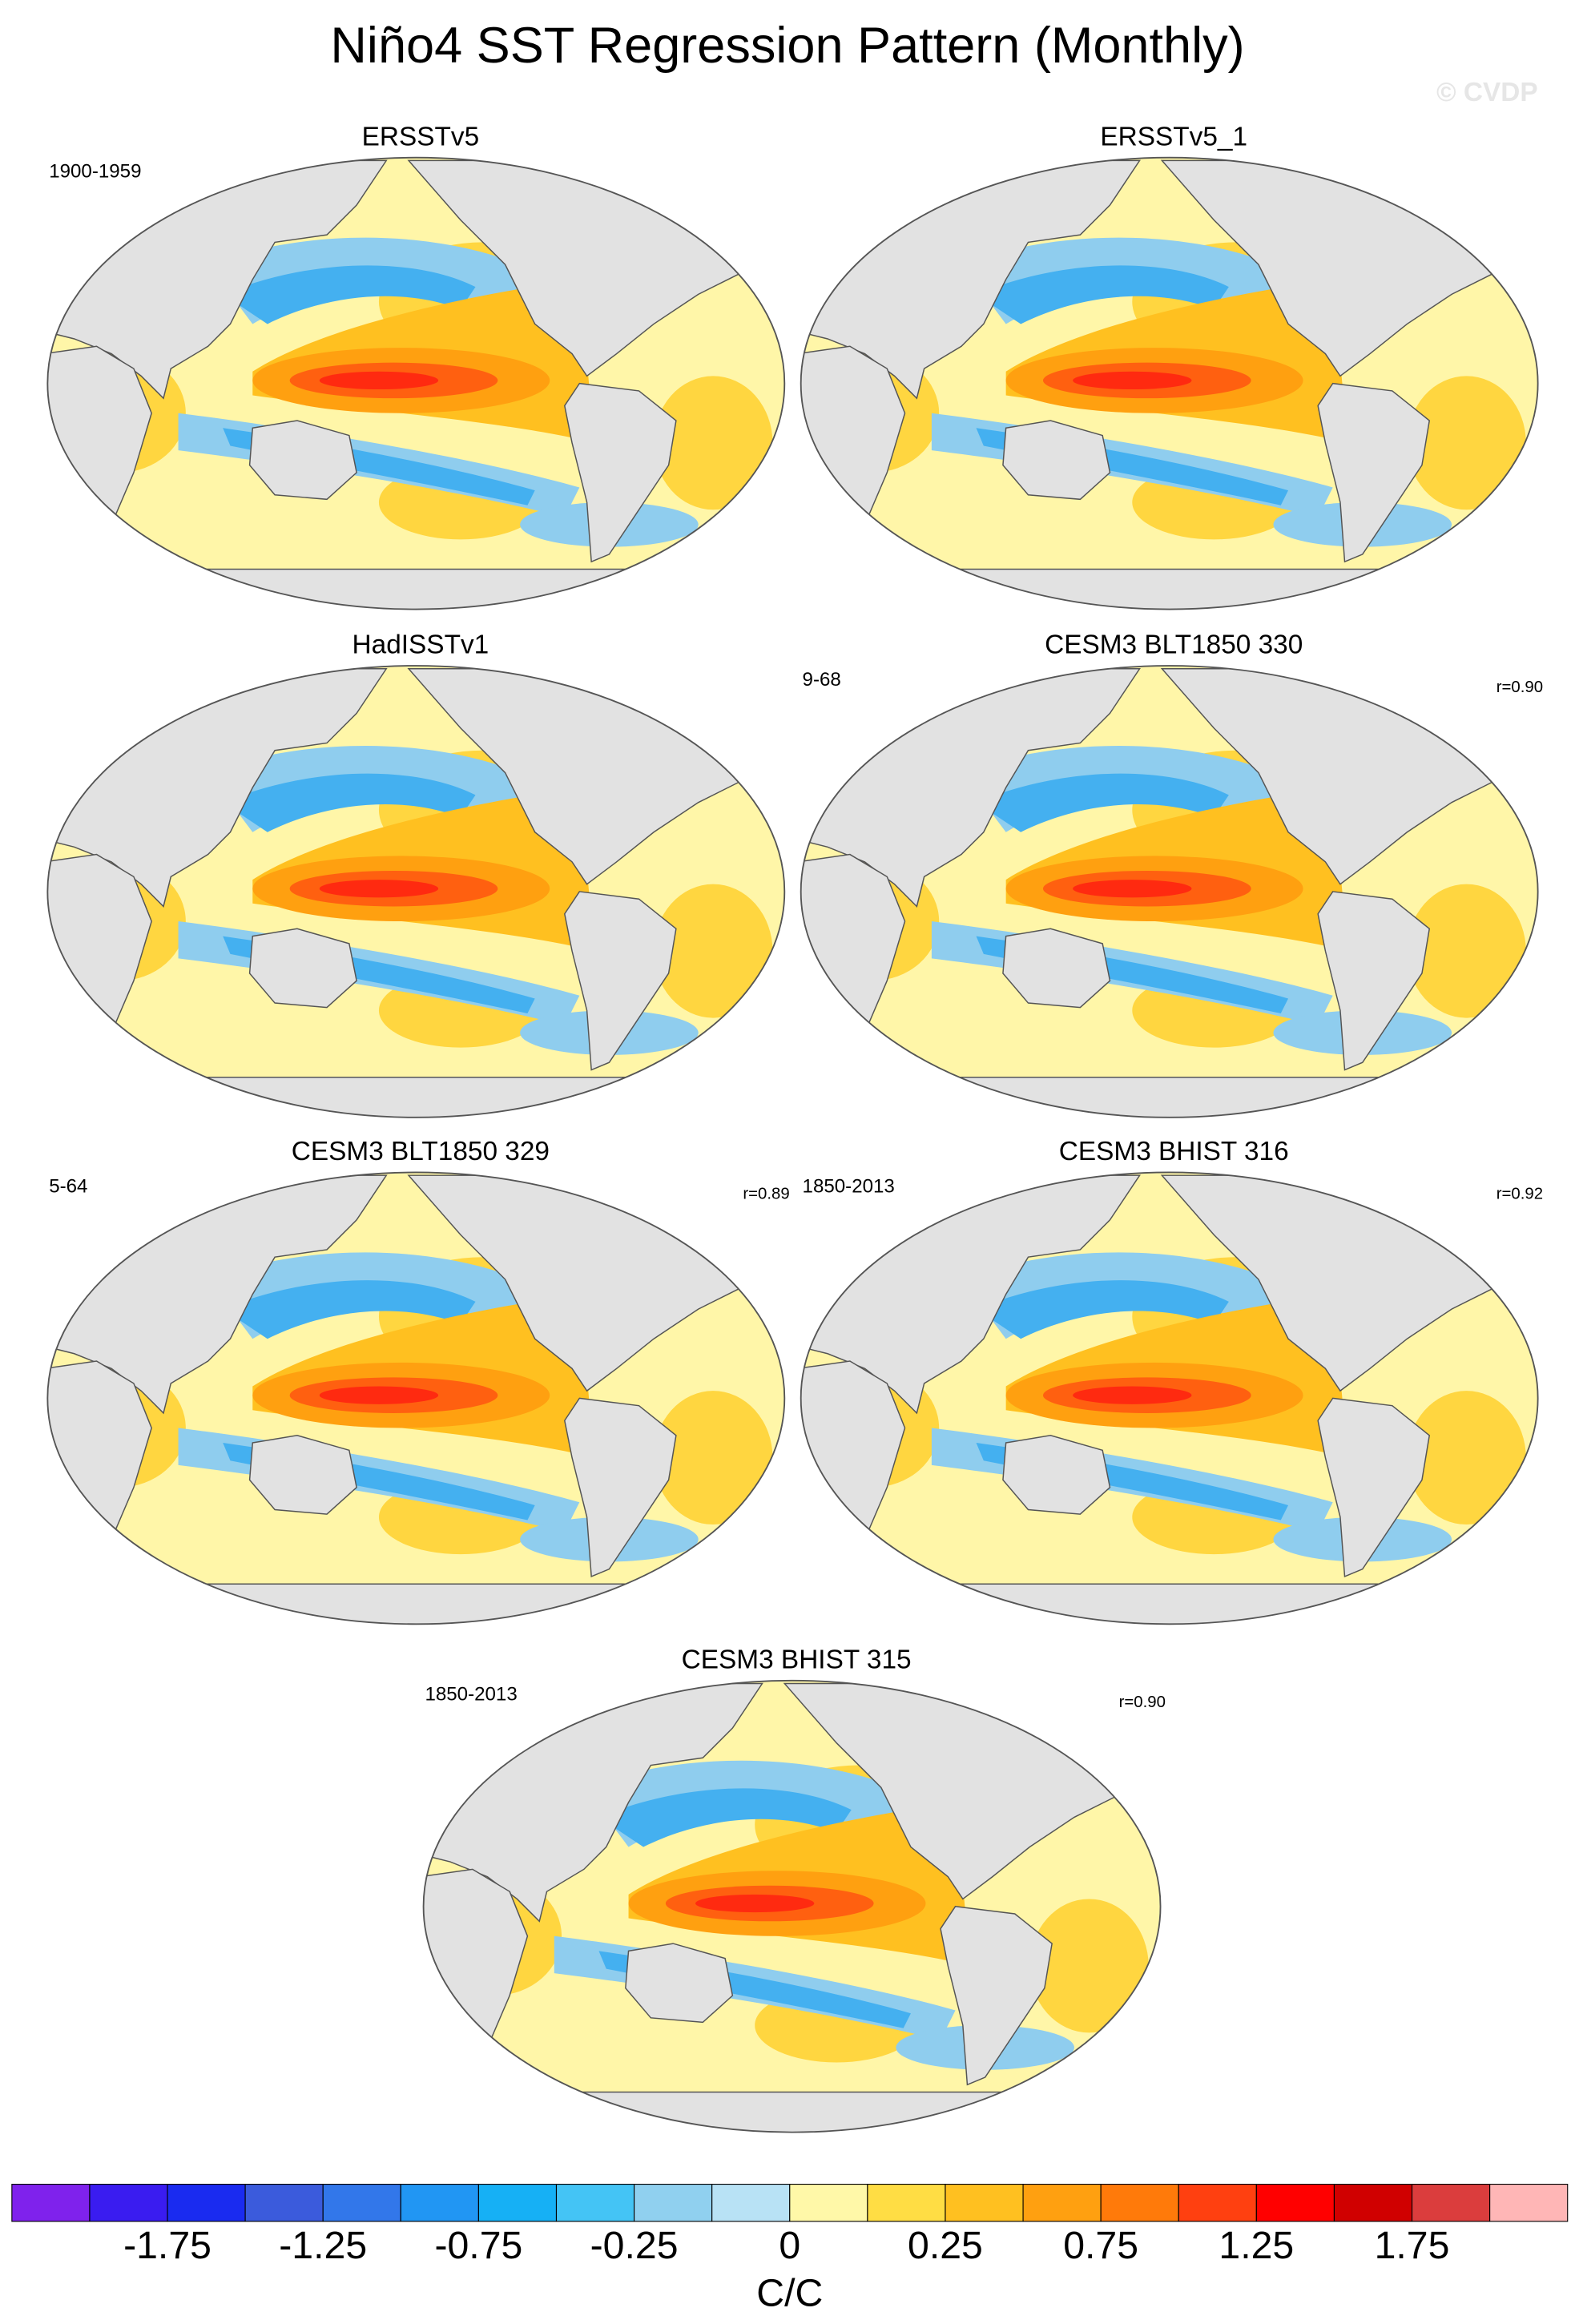  Describe the element at coordinates (822, 680) in the screenshot. I see `panel-left-label: 9-68` at that location.